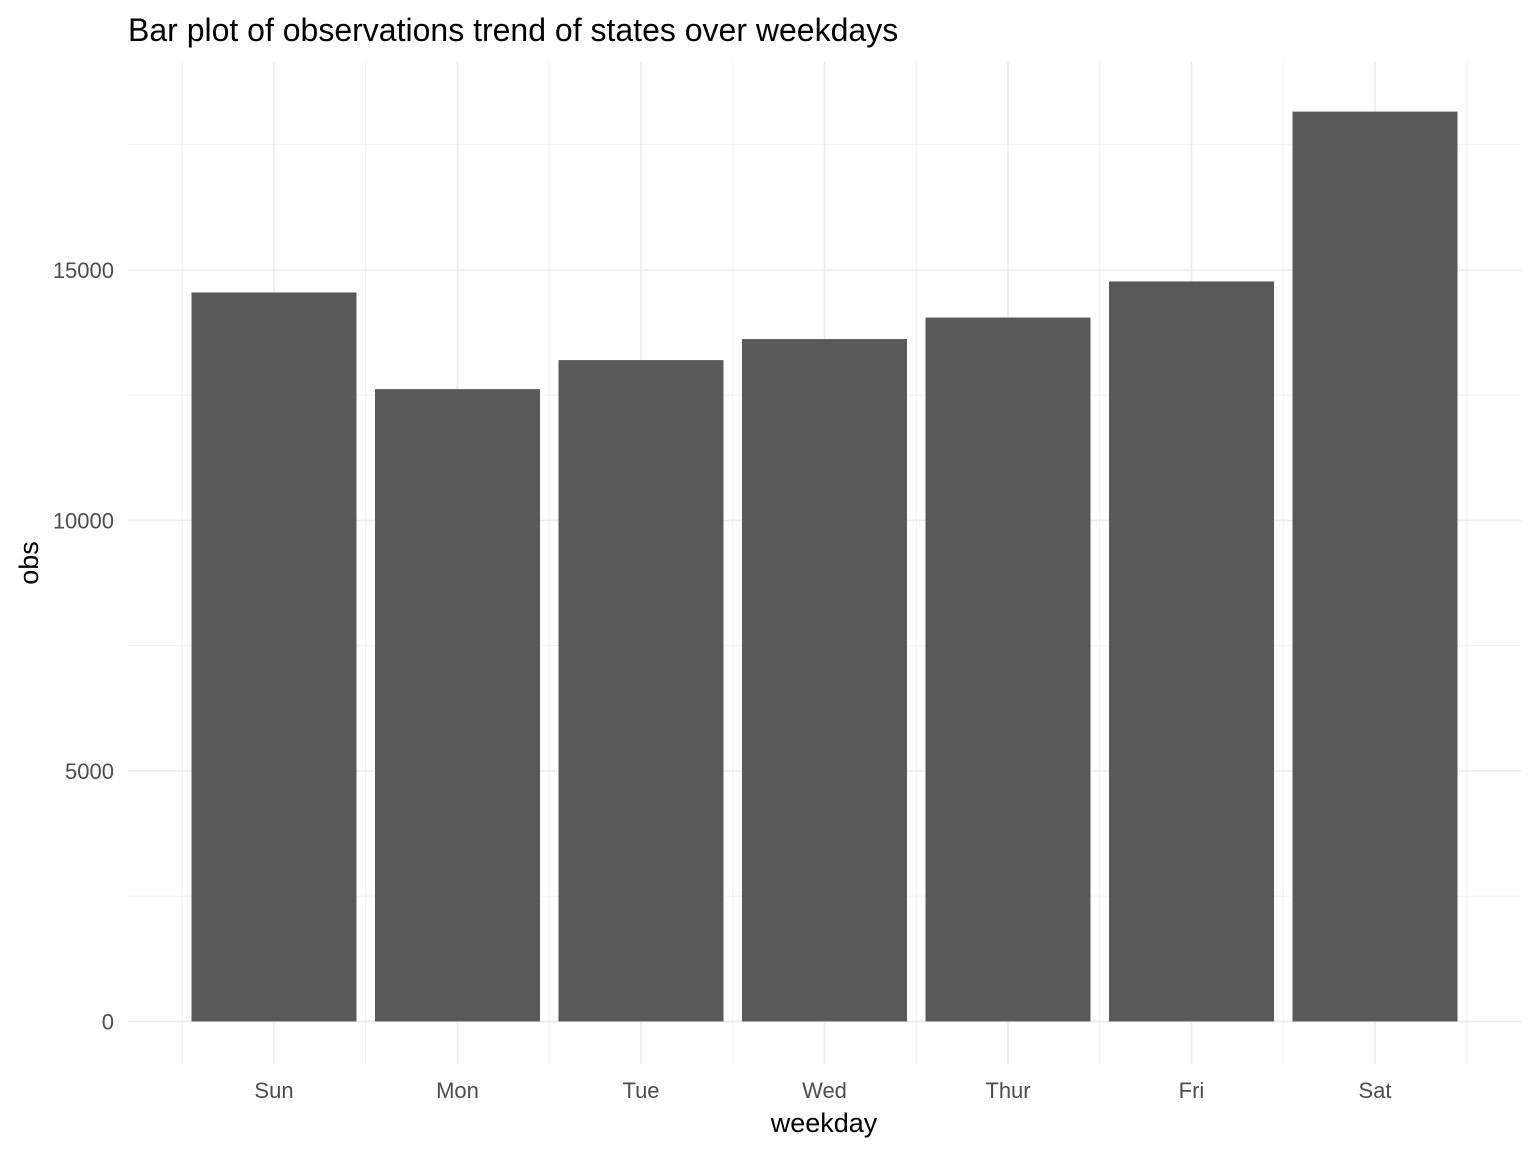  I want to click on y-axis-title: obs, so click(29, 563).